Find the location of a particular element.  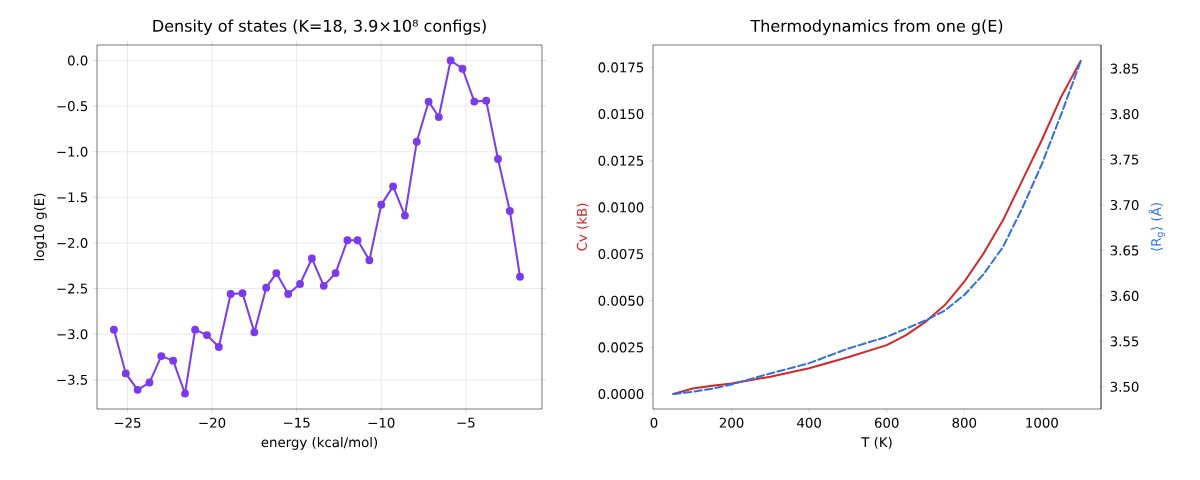

x-tick-label: 200 is located at coordinates (731, 422).